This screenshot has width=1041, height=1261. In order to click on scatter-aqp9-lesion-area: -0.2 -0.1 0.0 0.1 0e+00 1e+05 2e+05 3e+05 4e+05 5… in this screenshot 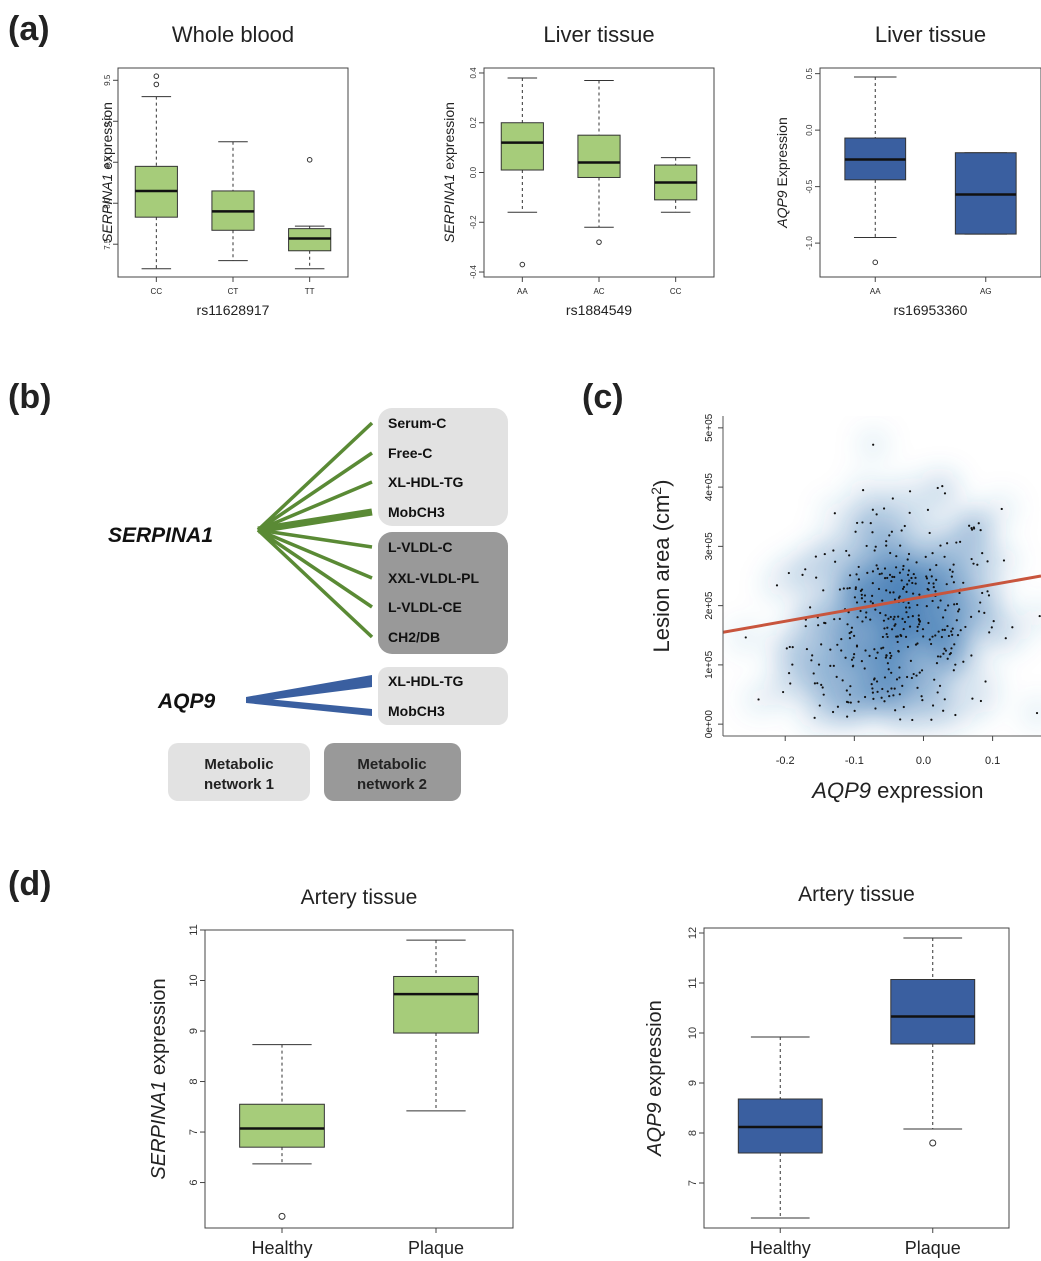, I will do `click(844, 608)`.